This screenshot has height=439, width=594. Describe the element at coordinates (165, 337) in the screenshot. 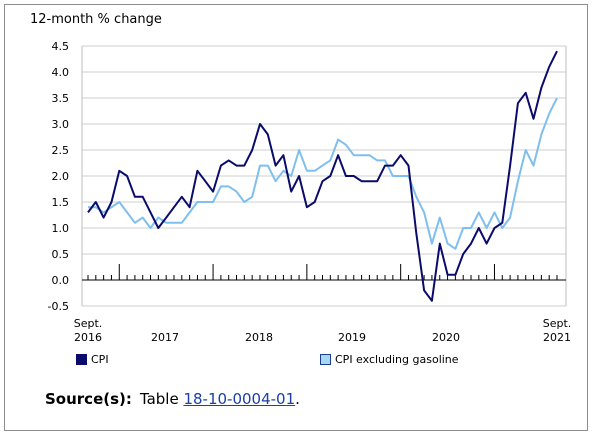

I see `x-tick-label: 2017` at that location.